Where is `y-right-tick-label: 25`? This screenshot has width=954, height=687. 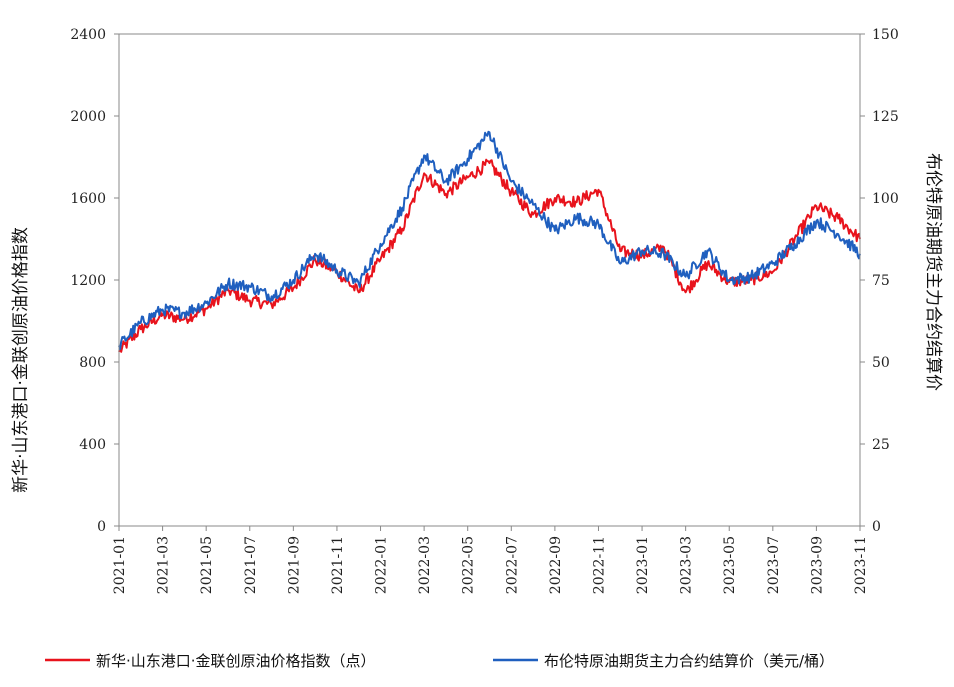
y-right-tick-label: 25 is located at coordinates (881, 445).